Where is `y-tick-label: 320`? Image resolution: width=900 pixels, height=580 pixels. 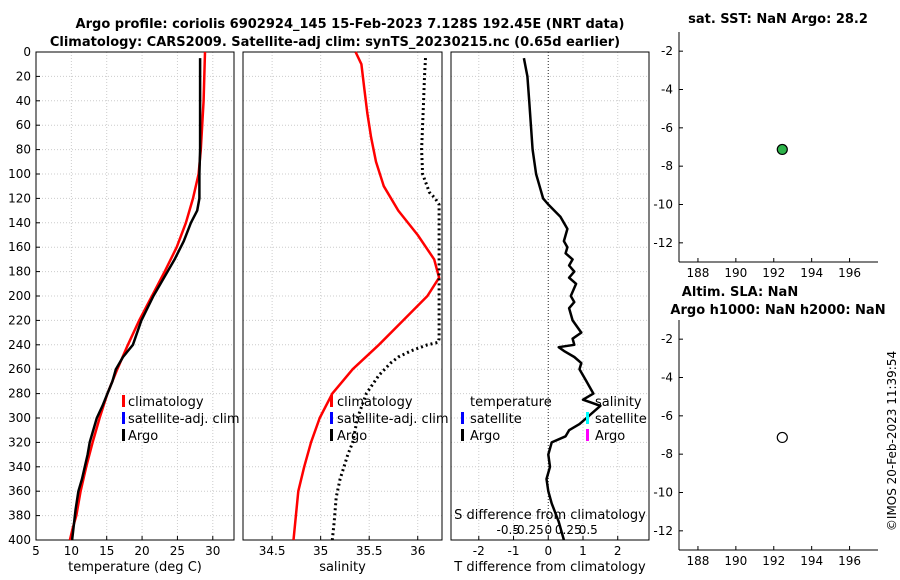 y-tick-label: 320 is located at coordinates (19, 442).